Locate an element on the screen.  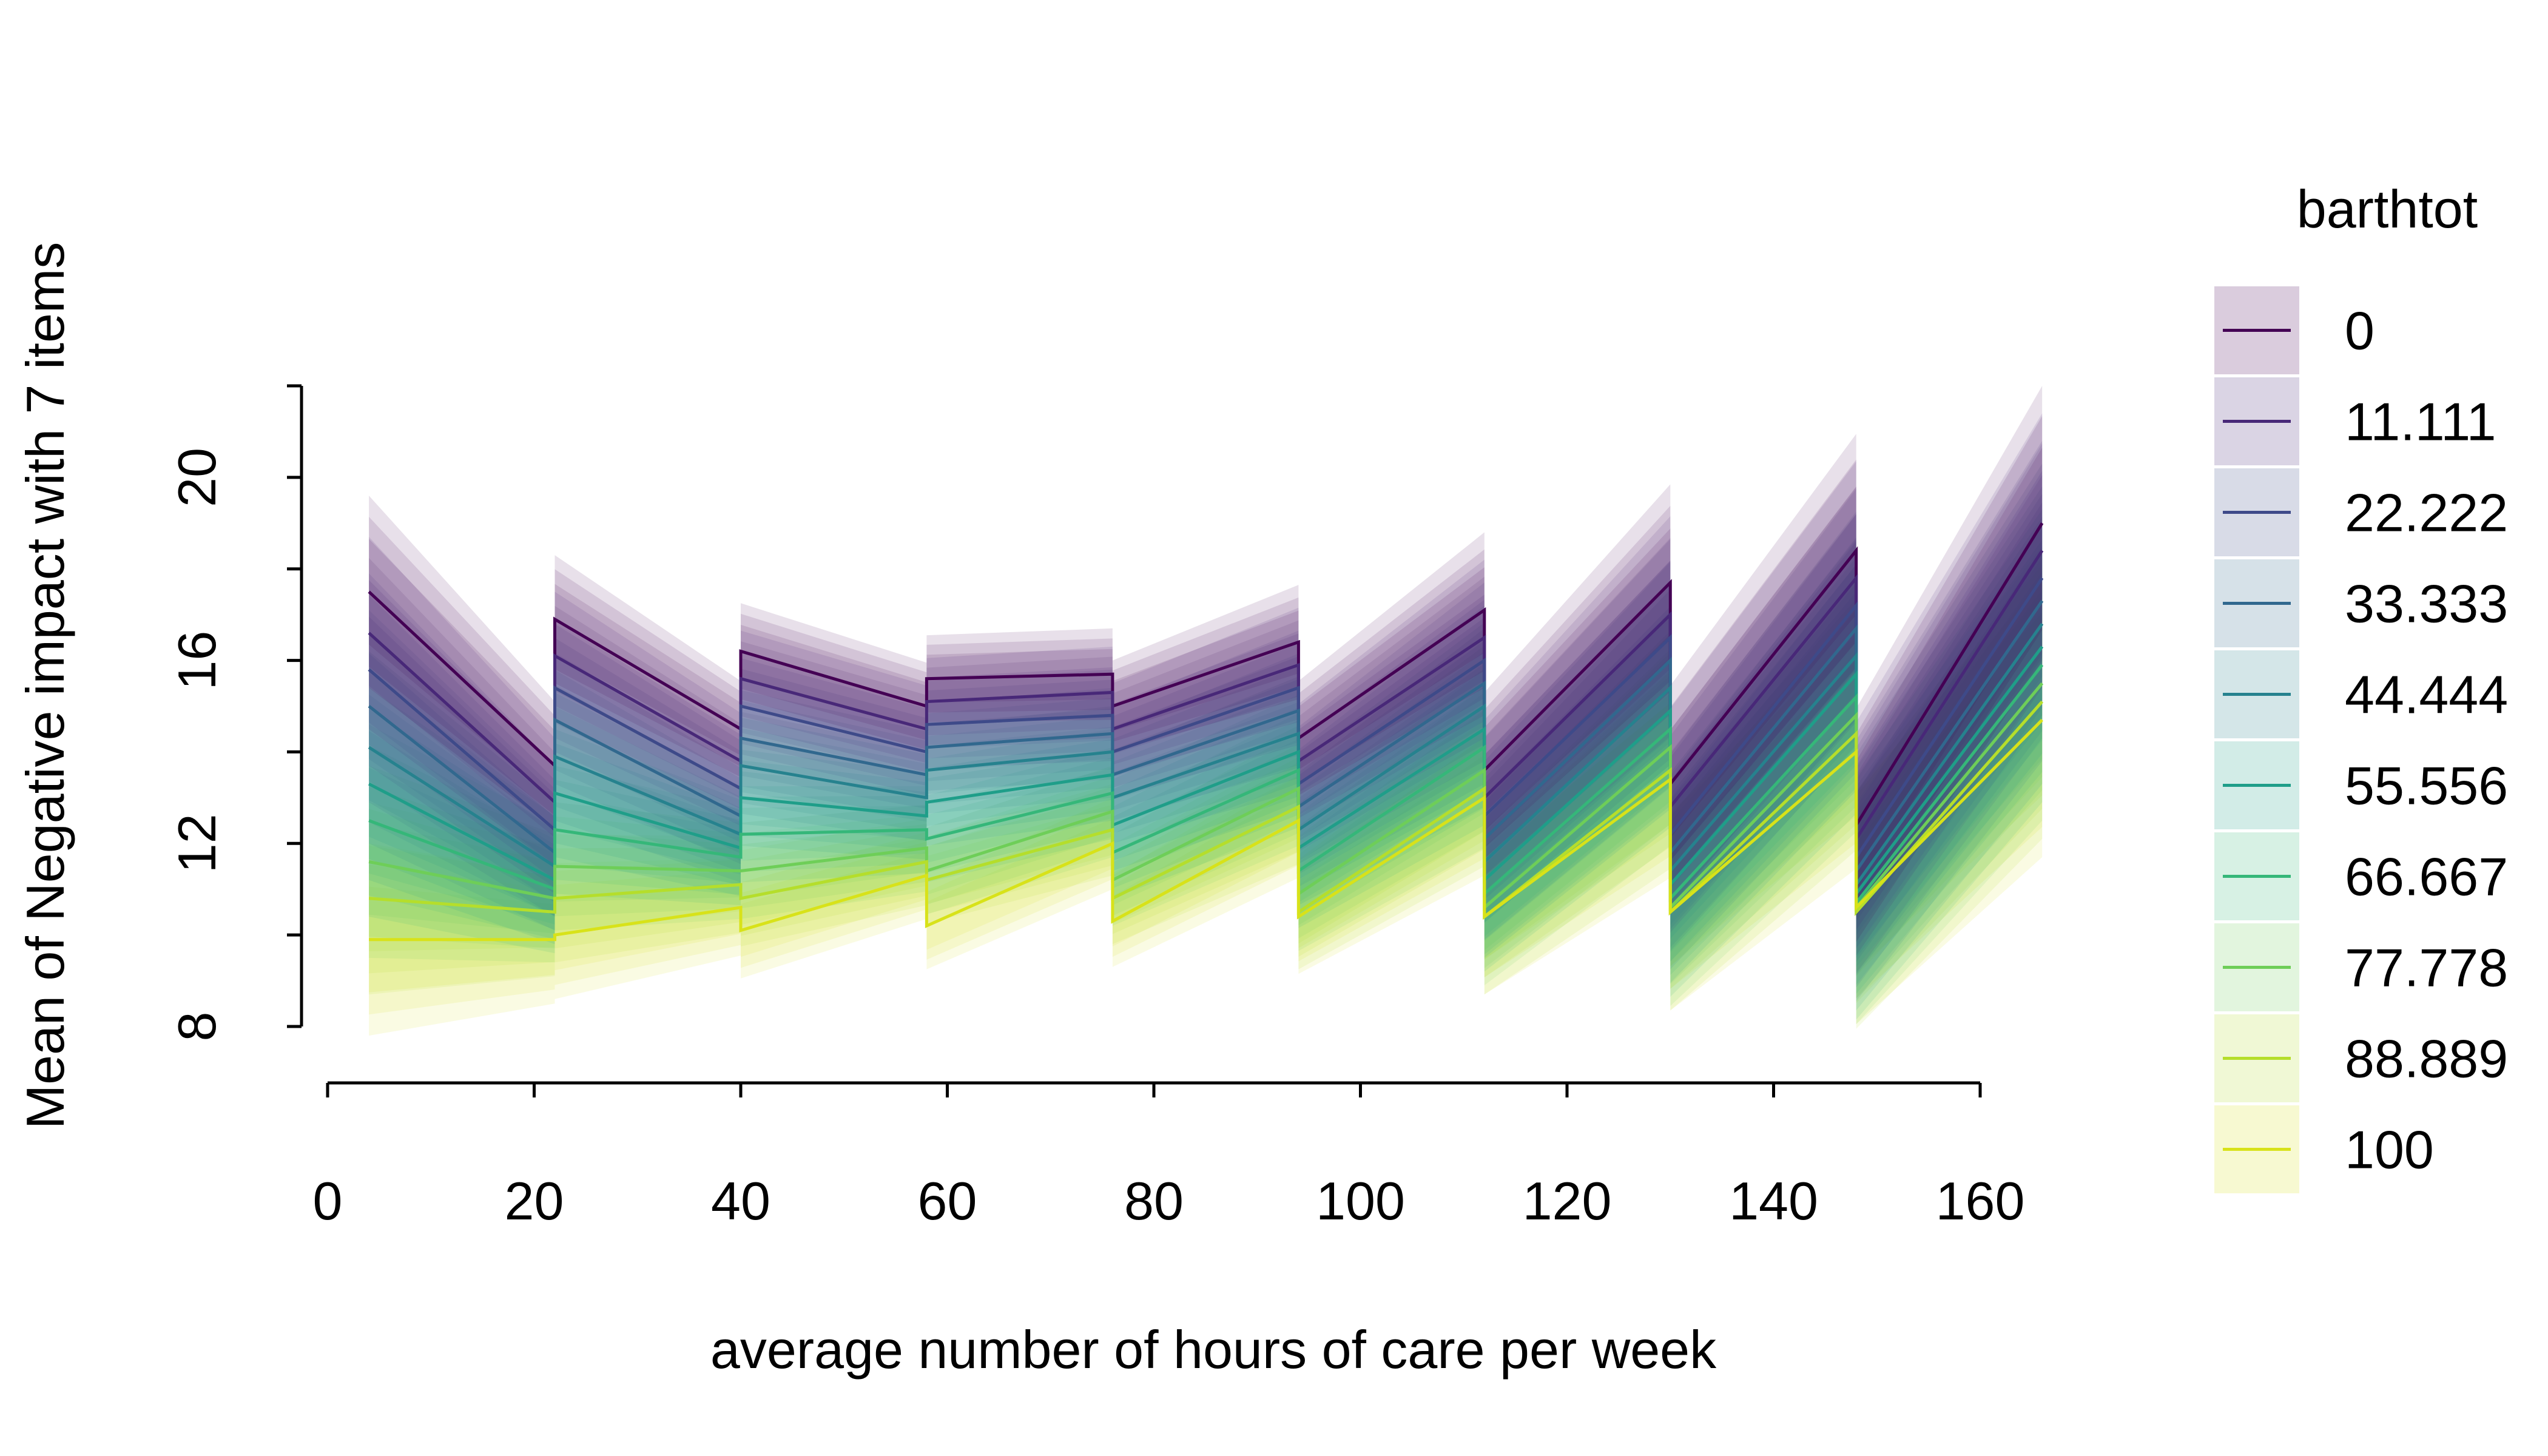
band-11.111-seg-7-layer-1 is located at coordinates (1763, 685).